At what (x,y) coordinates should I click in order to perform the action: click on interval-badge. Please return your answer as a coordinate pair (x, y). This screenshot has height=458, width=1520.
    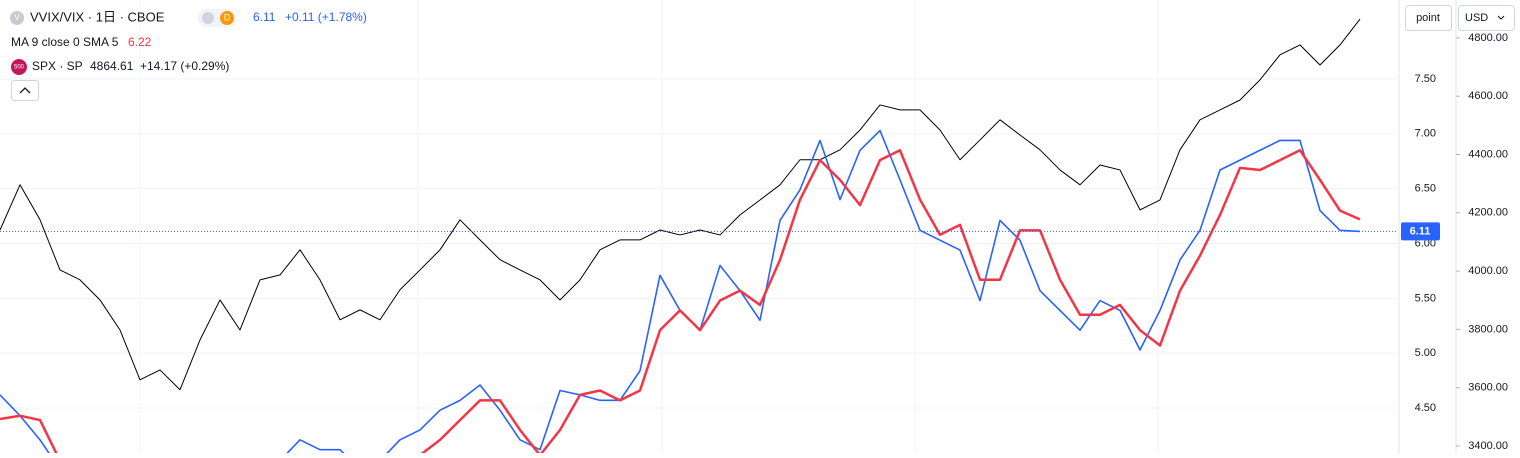
    Looking at the image, I should click on (227, 18).